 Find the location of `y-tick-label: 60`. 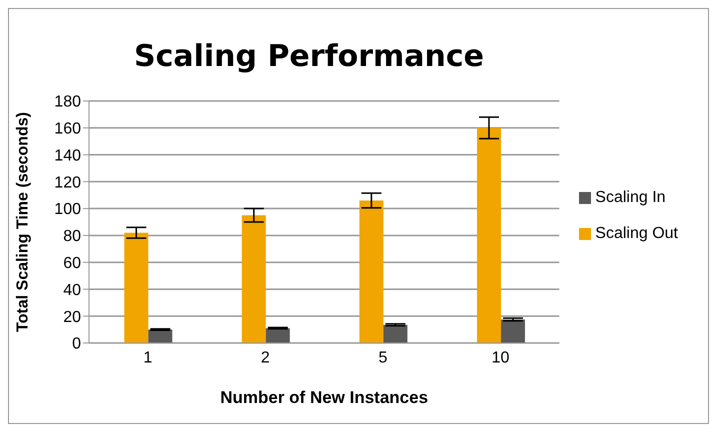

y-tick-label: 60 is located at coordinates (72, 263).